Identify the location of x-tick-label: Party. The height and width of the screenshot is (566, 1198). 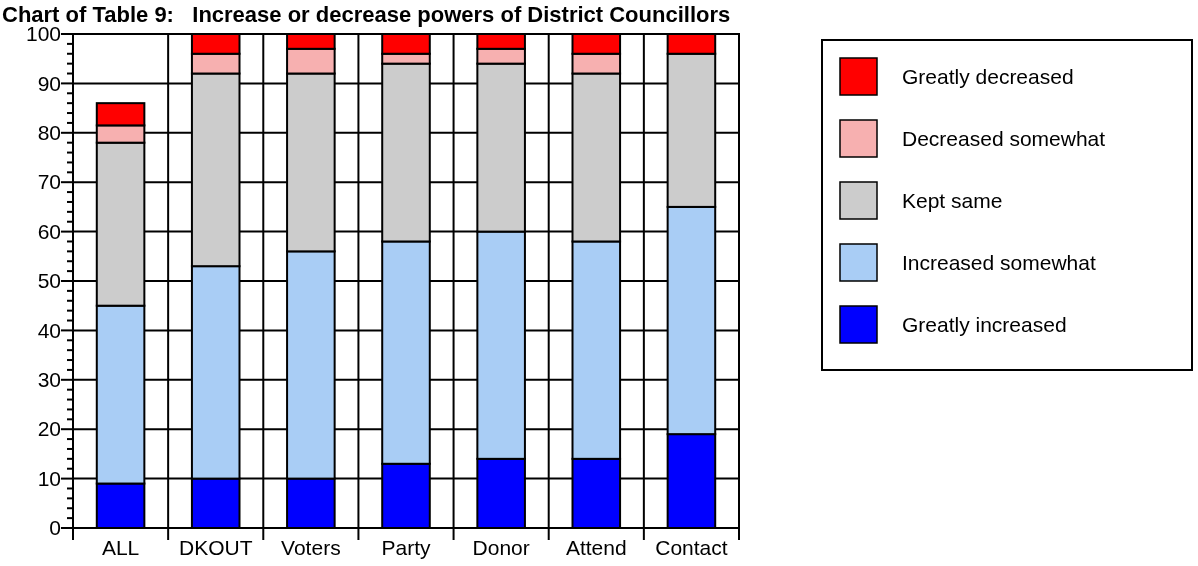
(406, 547).